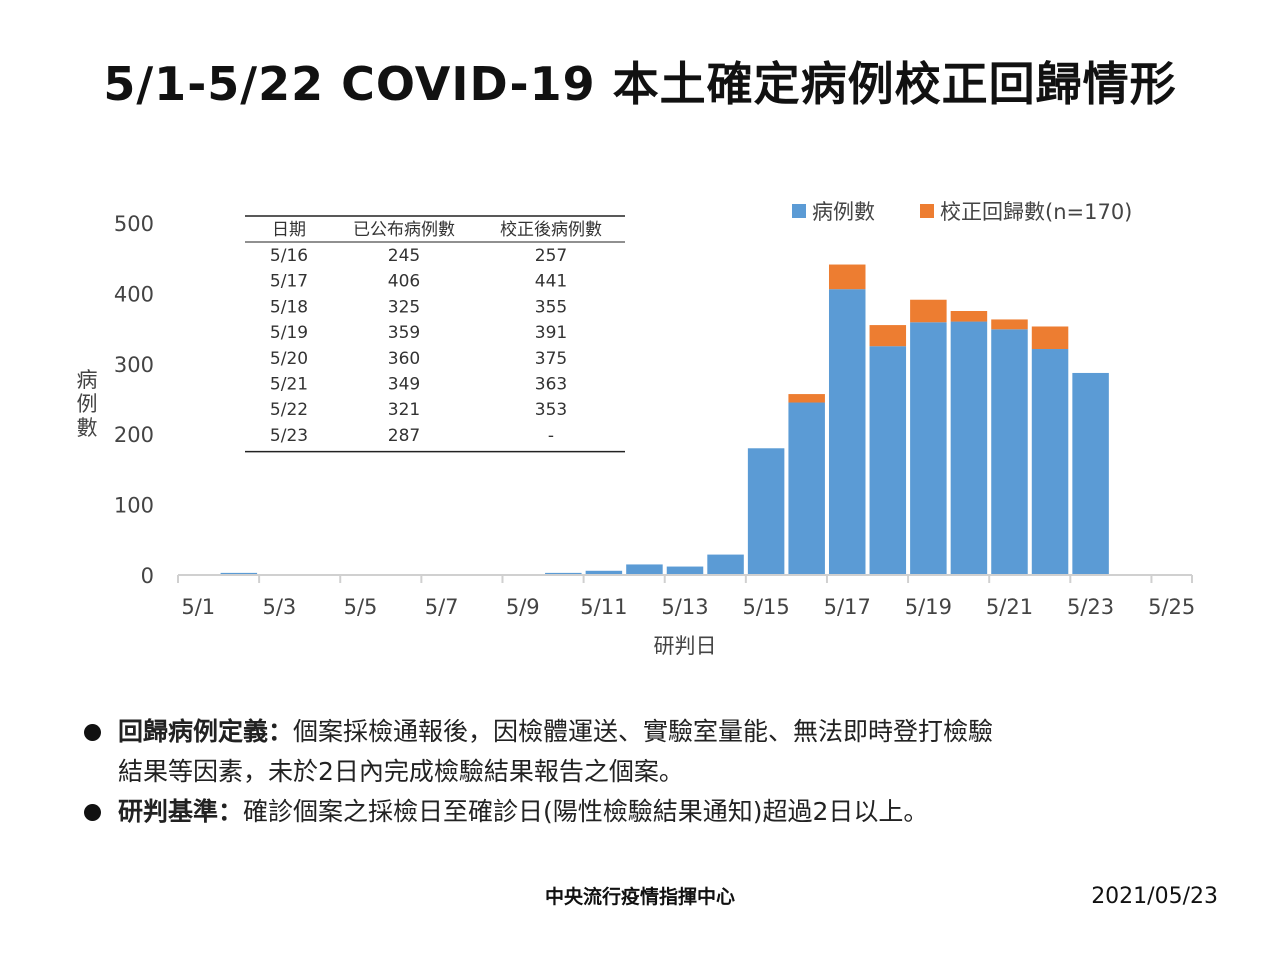 The height and width of the screenshot is (960, 1280). I want to click on footer-date: 2021/05/23, so click(1154, 896).